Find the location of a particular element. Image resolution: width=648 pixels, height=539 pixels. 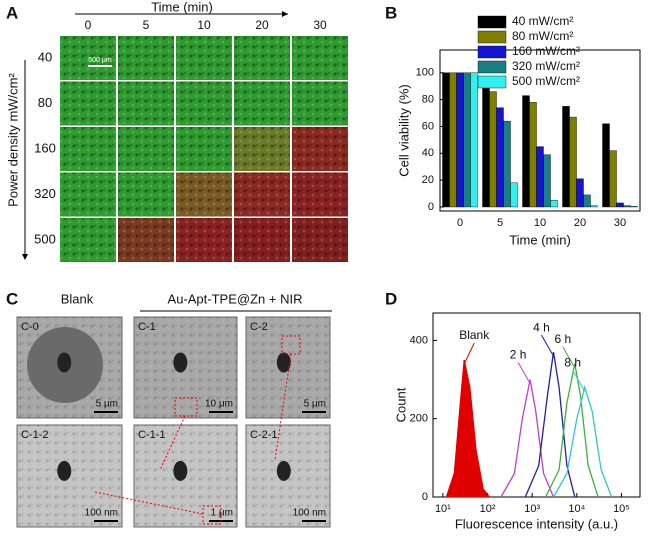

scale-label: 500 μm is located at coordinates (100, 60).